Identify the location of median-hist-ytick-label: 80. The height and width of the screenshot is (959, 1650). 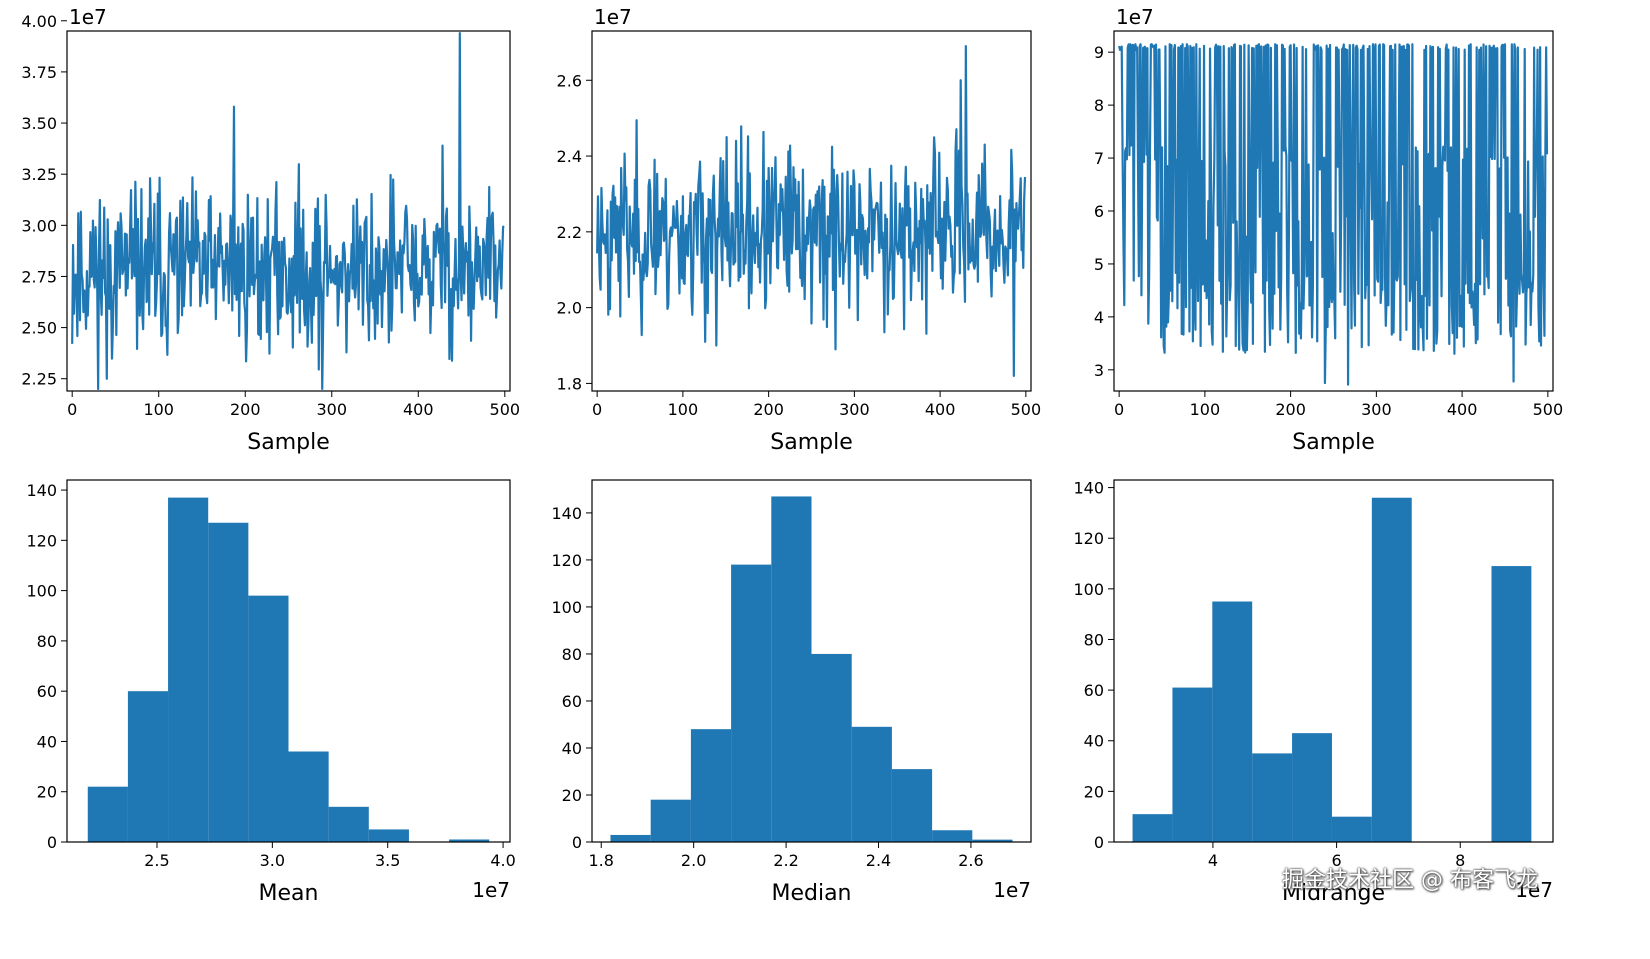
(572, 654).